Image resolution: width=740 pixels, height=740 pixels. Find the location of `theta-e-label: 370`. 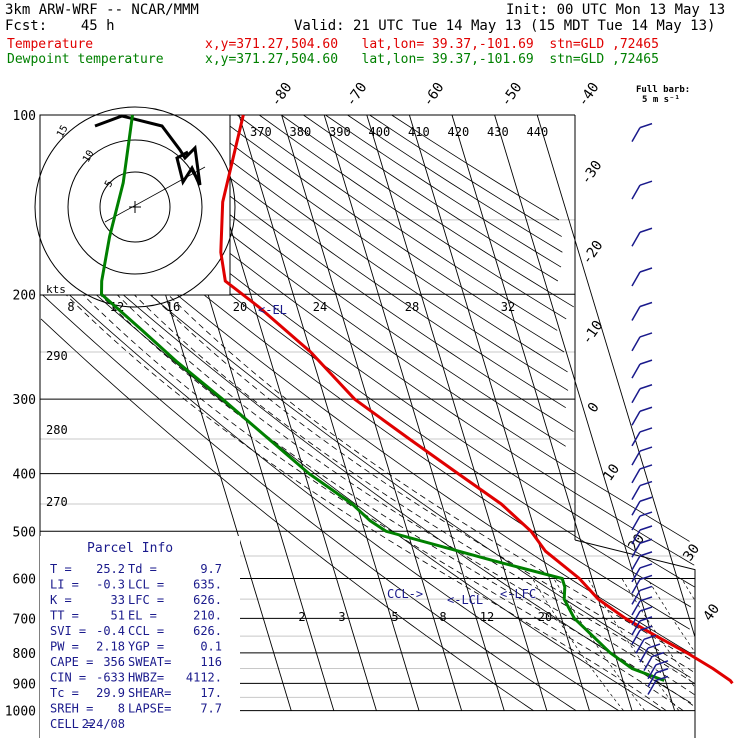

theta-e-label: 370 is located at coordinates (261, 132).